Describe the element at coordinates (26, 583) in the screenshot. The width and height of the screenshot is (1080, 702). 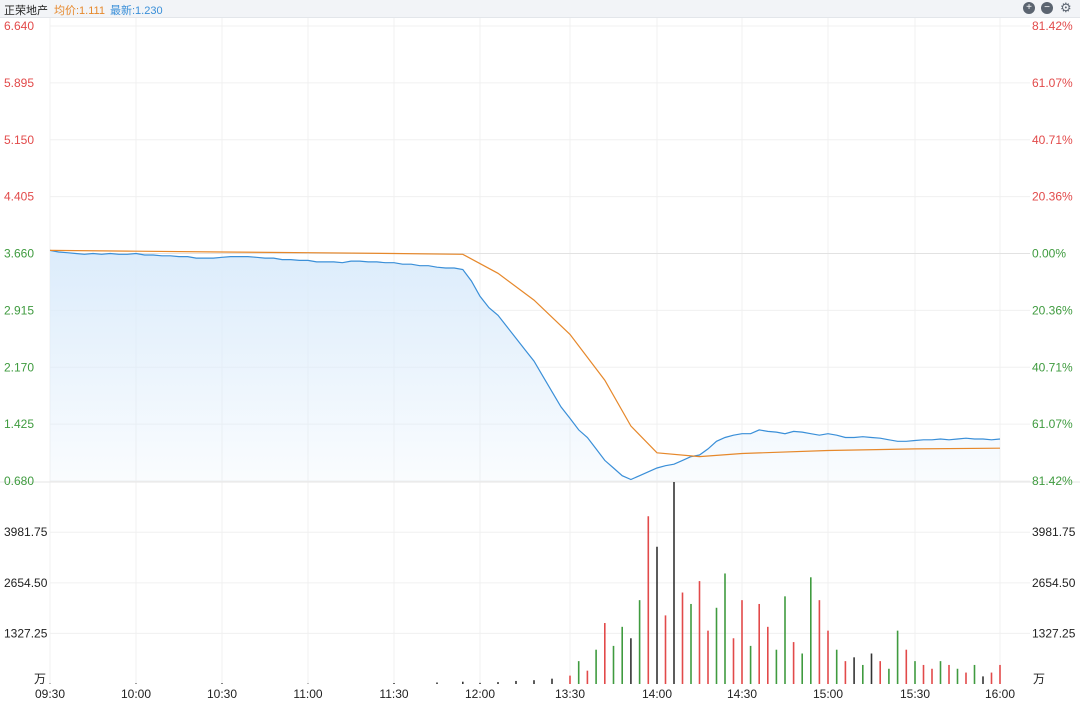
I see `volume-tick-label: 2654.50` at that location.